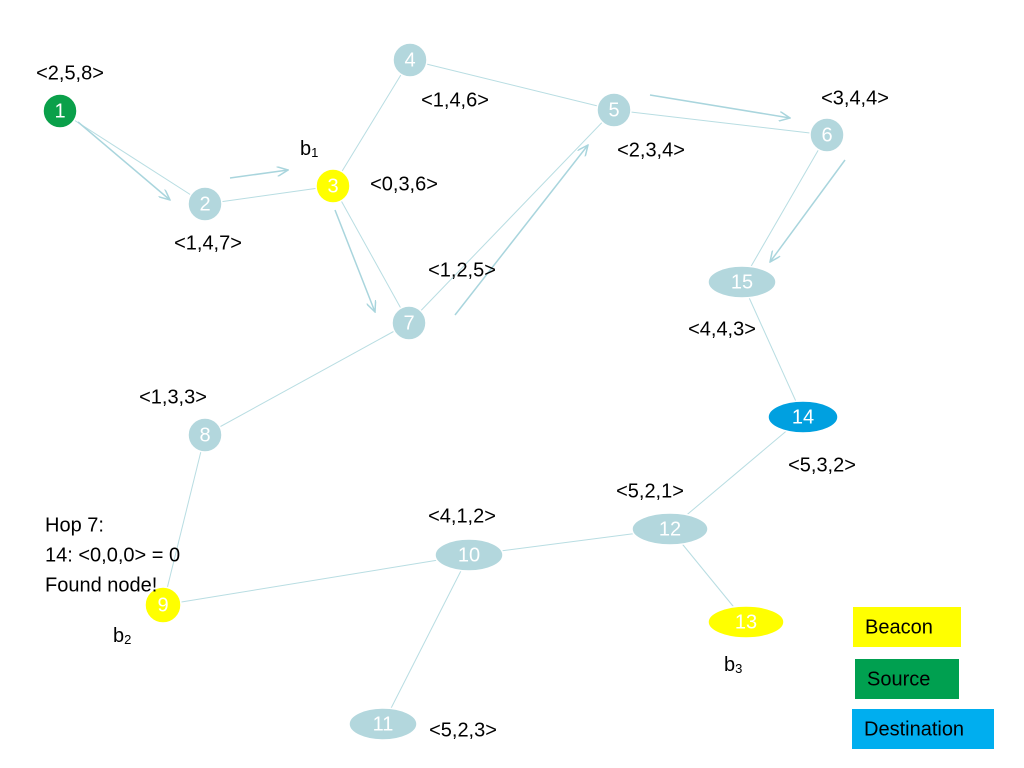 This screenshot has width=1024, height=768. I want to click on legend-label: Beacon, so click(899, 627).